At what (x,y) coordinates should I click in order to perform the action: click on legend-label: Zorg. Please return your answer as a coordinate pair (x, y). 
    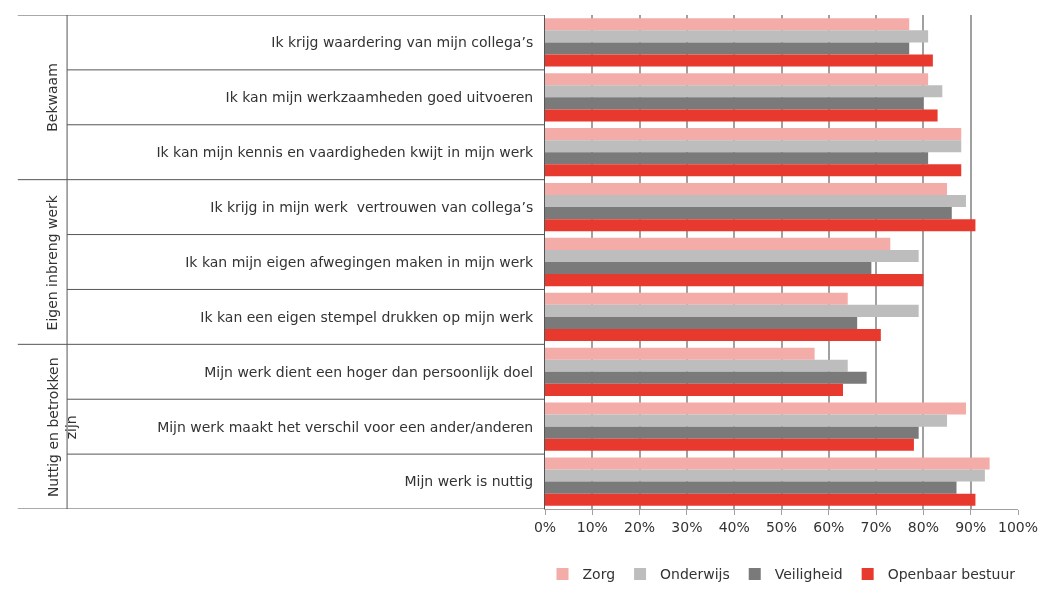
    Looking at the image, I should click on (599, 574).